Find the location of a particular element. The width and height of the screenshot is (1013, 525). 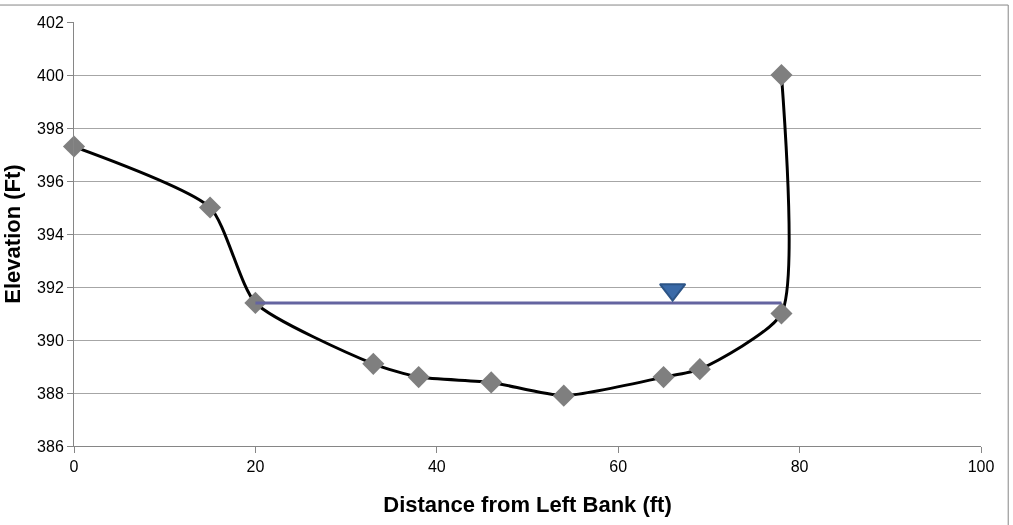

y-tick-label: 386 is located at coordinates (50, 446).